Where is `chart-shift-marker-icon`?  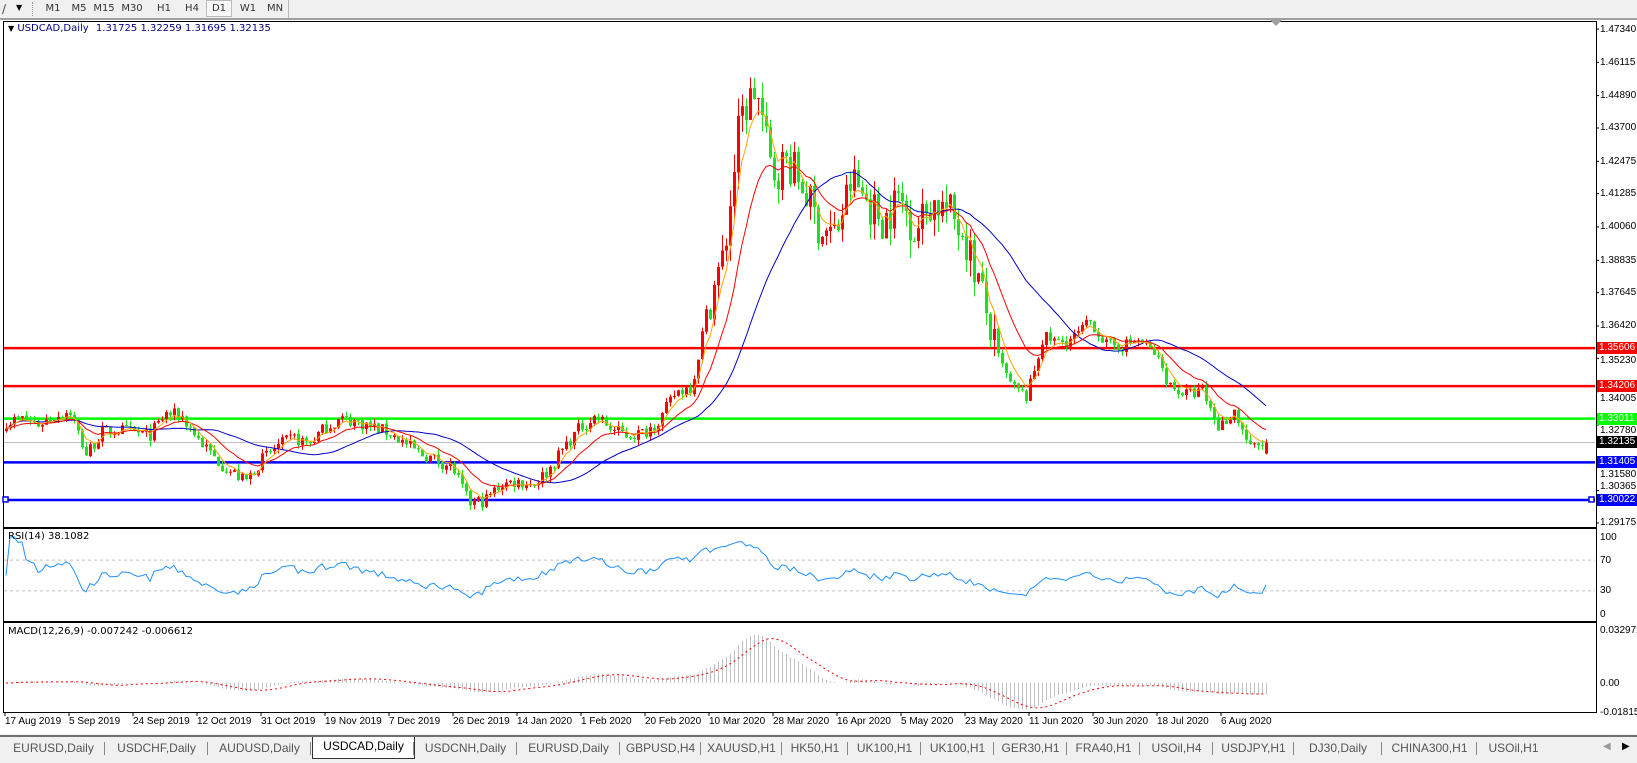
chart-shift-marker-icon is located at coordinates (1276, 23).